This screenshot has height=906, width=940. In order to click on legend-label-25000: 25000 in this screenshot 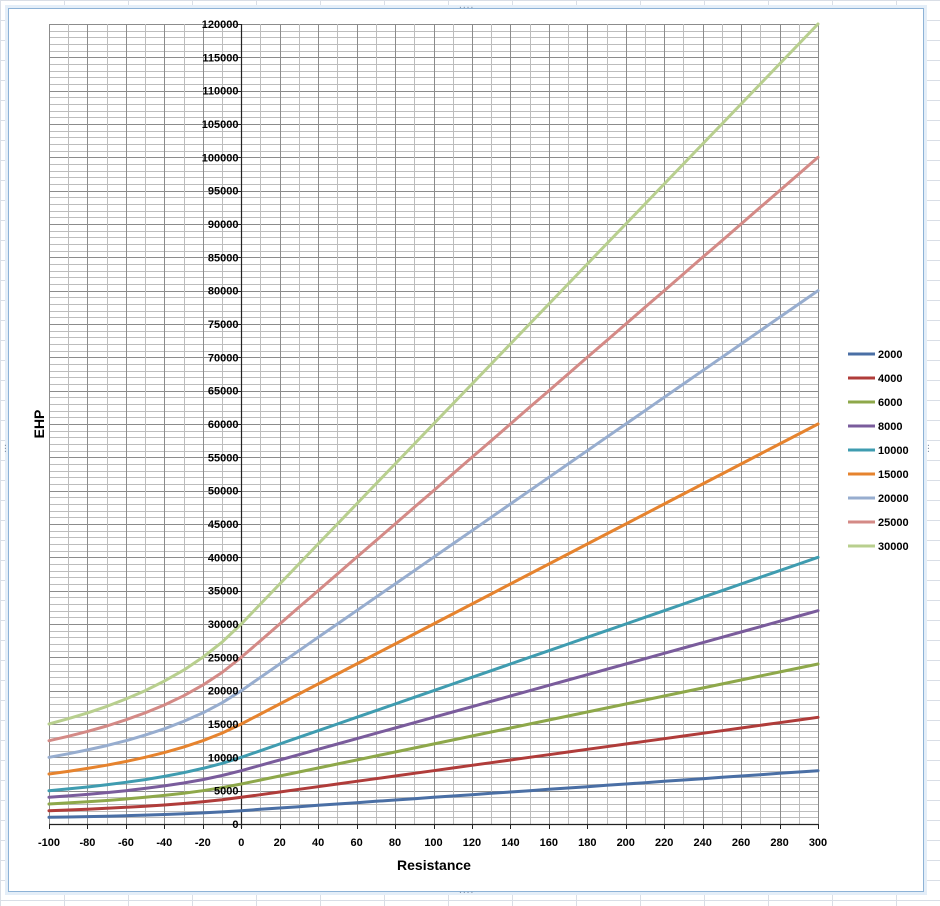, I will do `click(893, 523)`.